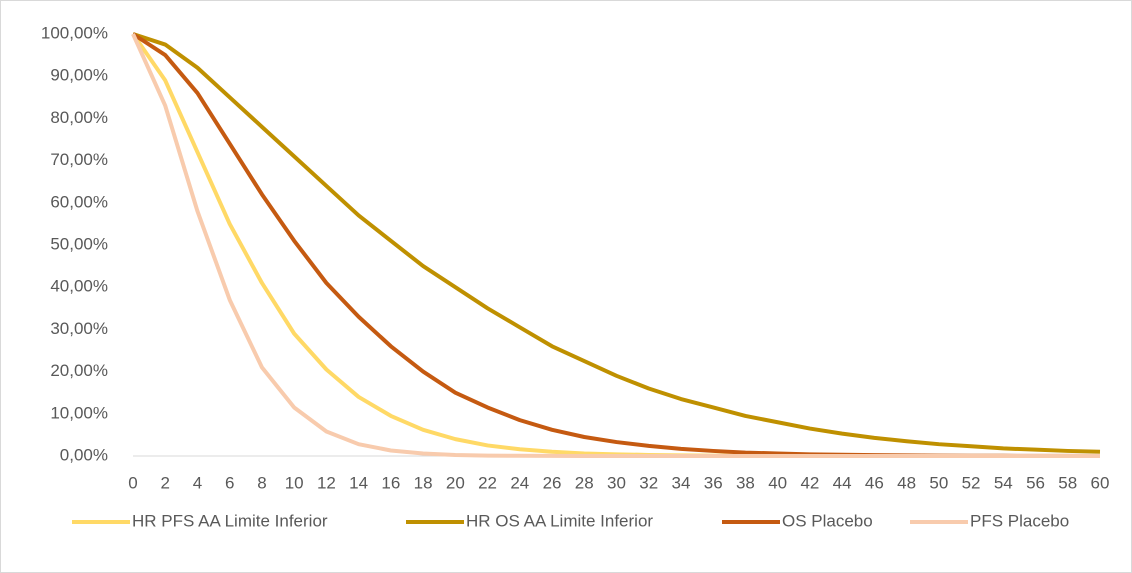 The width and height of the screenshot is (1132, 573). What do you see at coordinates (261, 482) in the screenshot?
I see `x-tick-label: 8` at bounding box center [261, 482].